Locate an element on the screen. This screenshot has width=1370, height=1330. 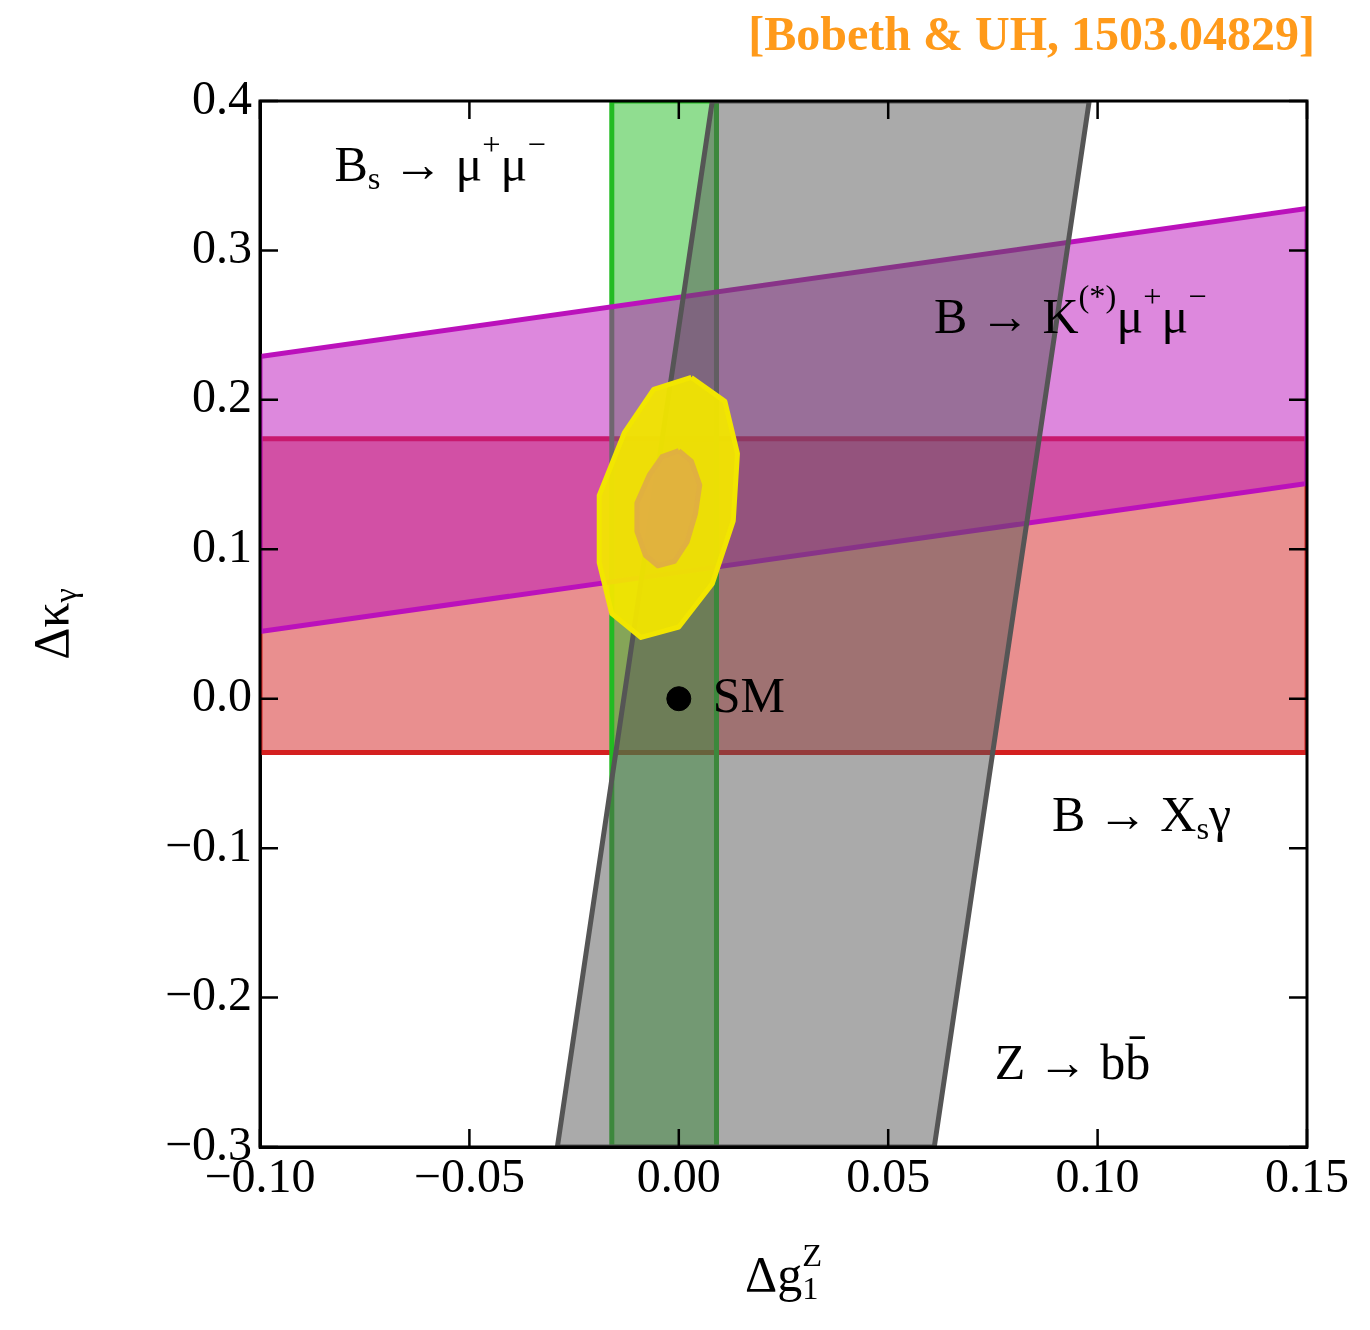
y-tick-label: 0.4 is located at coordinates (222, 97).